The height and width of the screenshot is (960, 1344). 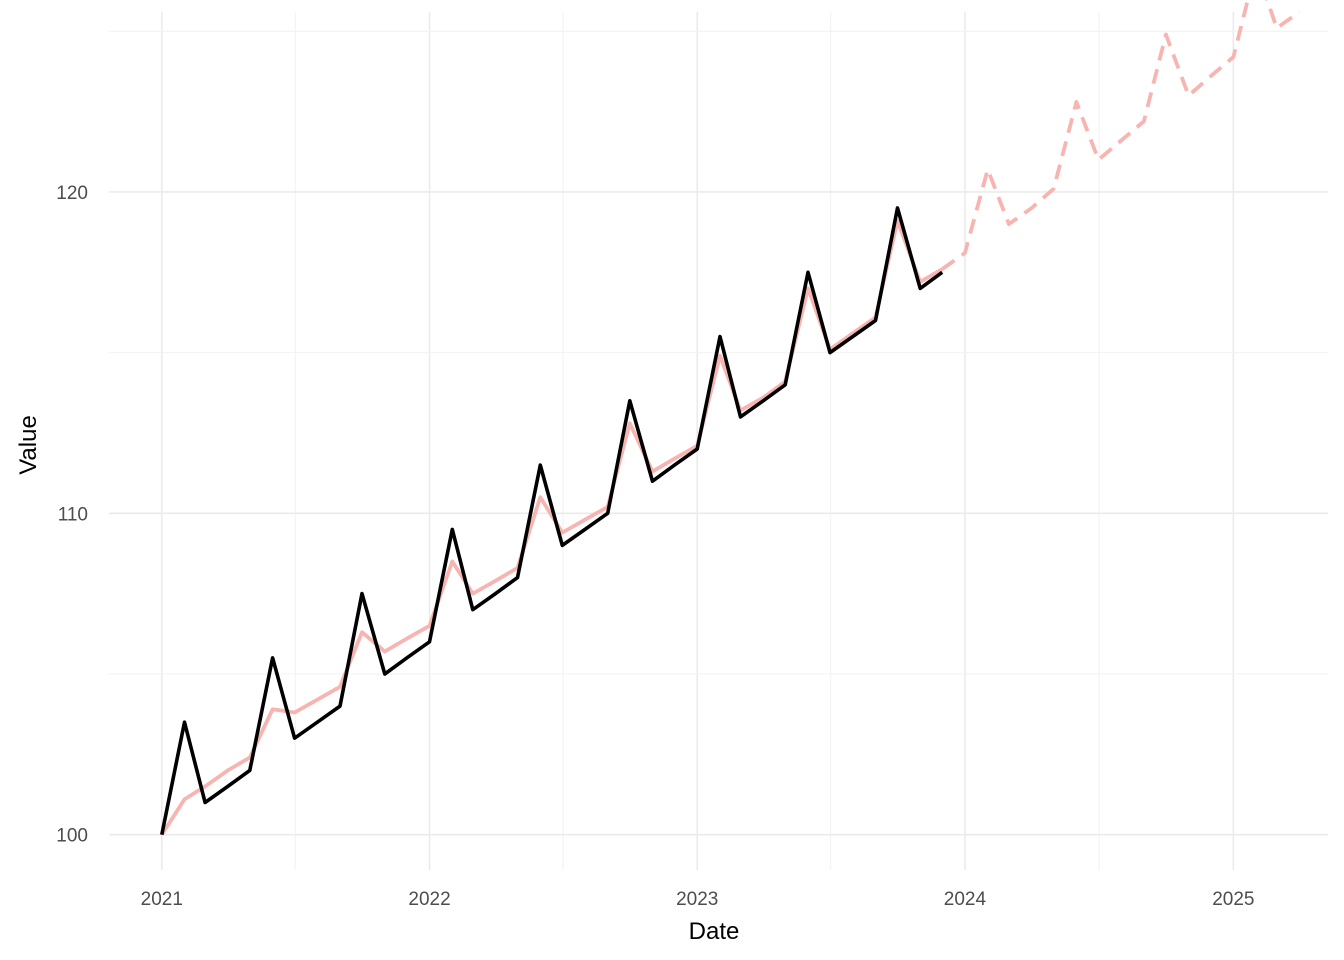 I want to click on y-tick-label: 100, so click(x=72, y=836).